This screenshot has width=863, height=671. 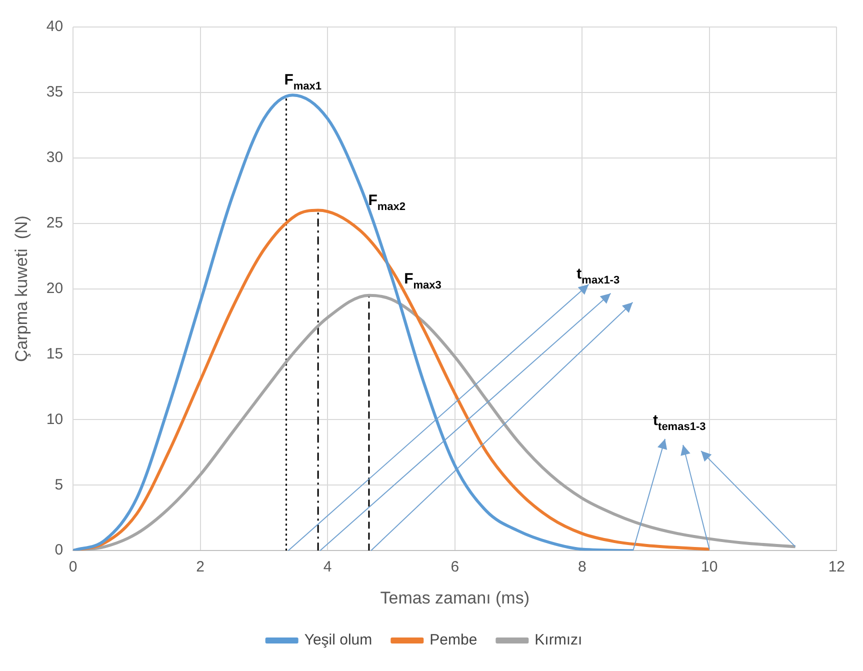 I want to click on legend-label: Yeşil olum, so click(x=338, y=640).